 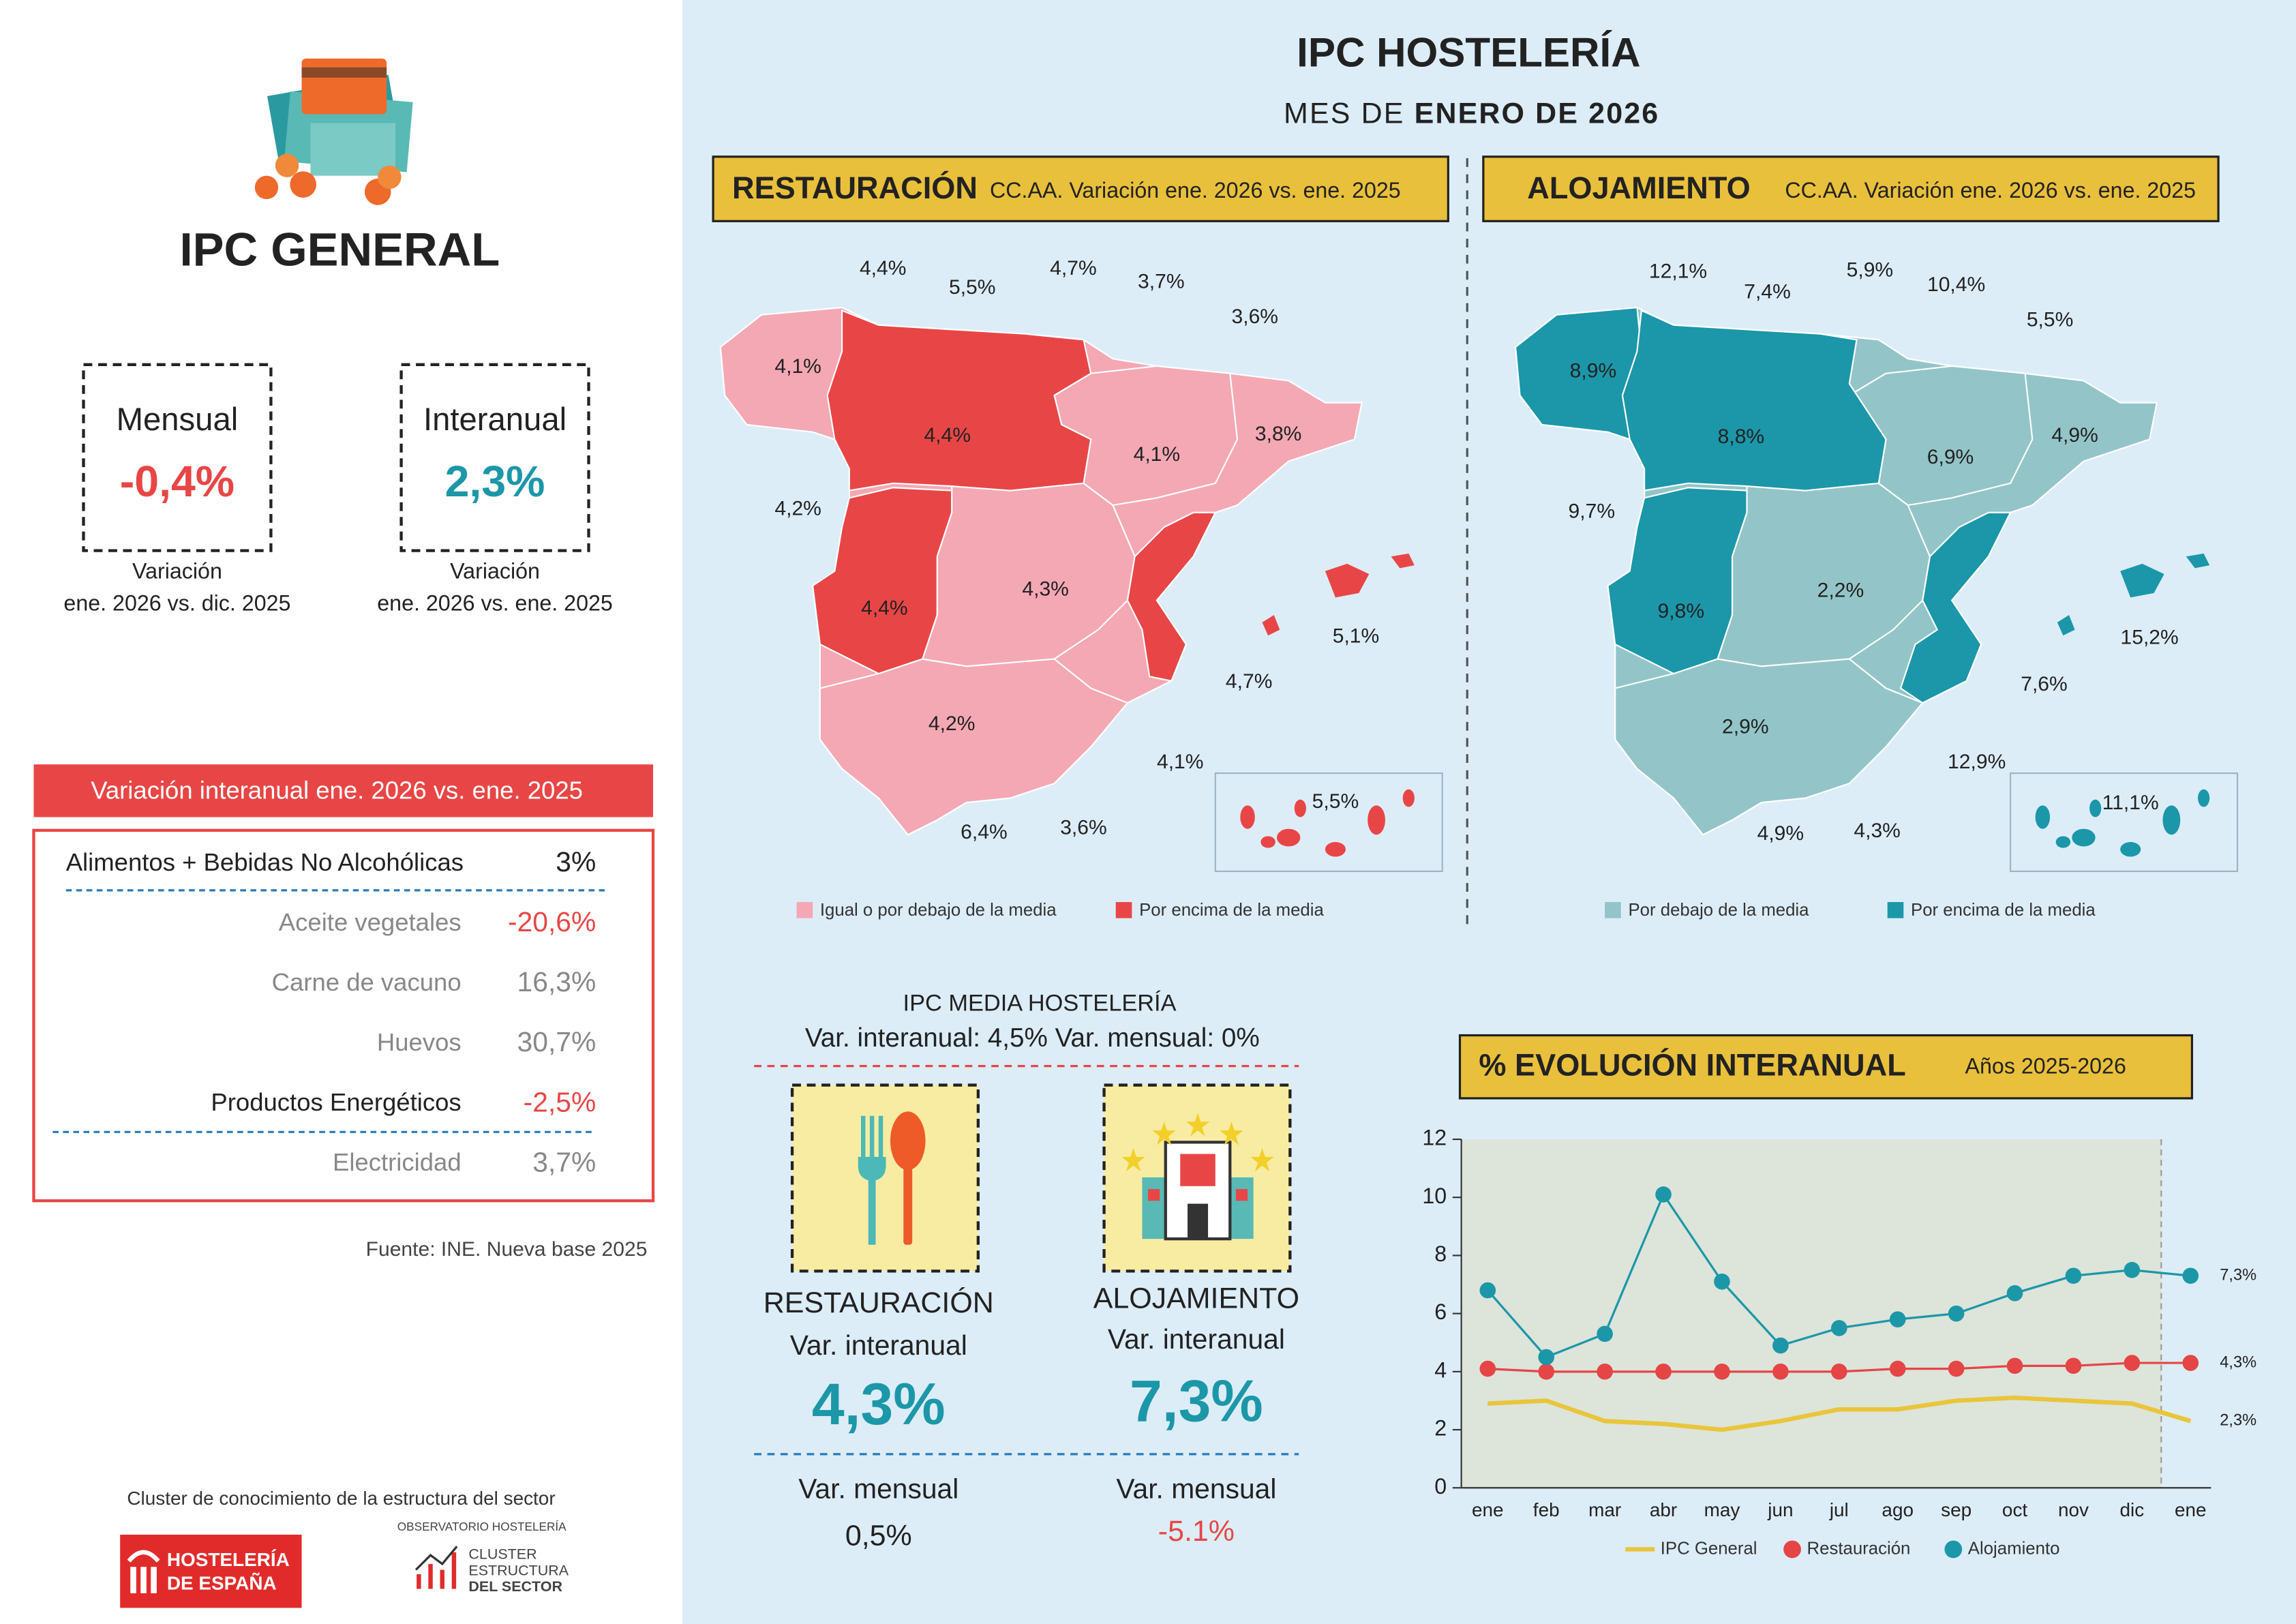 What do you see at coordinates (1678, 271) in the screenshot?
I see `map-label: 12,1%` at bounding box center [1678, 271].